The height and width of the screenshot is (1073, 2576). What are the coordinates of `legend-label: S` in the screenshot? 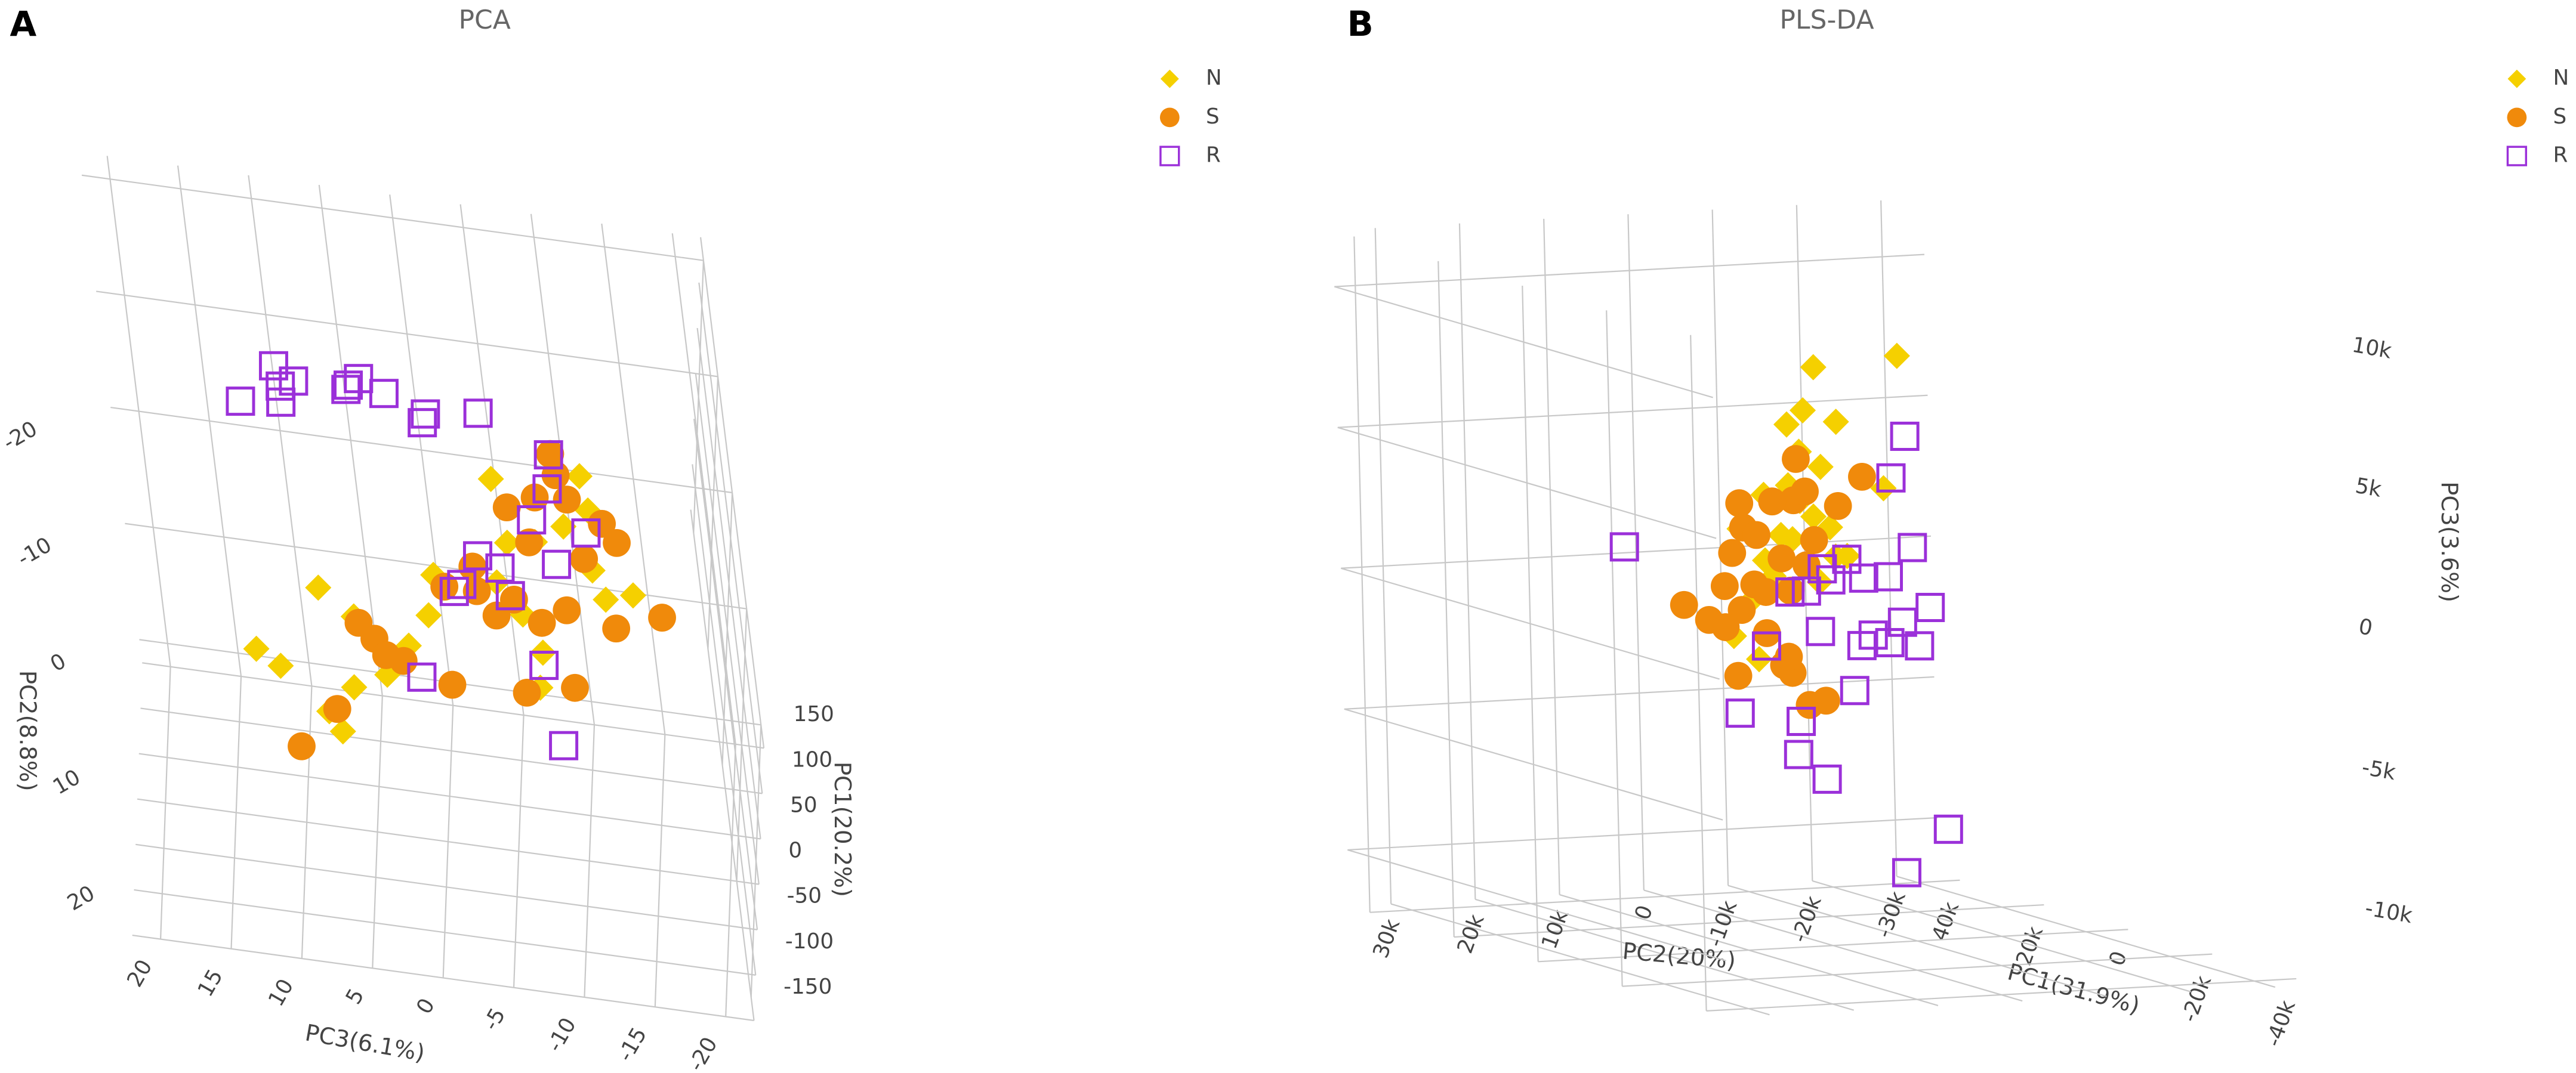 It's located at (1213, 116).